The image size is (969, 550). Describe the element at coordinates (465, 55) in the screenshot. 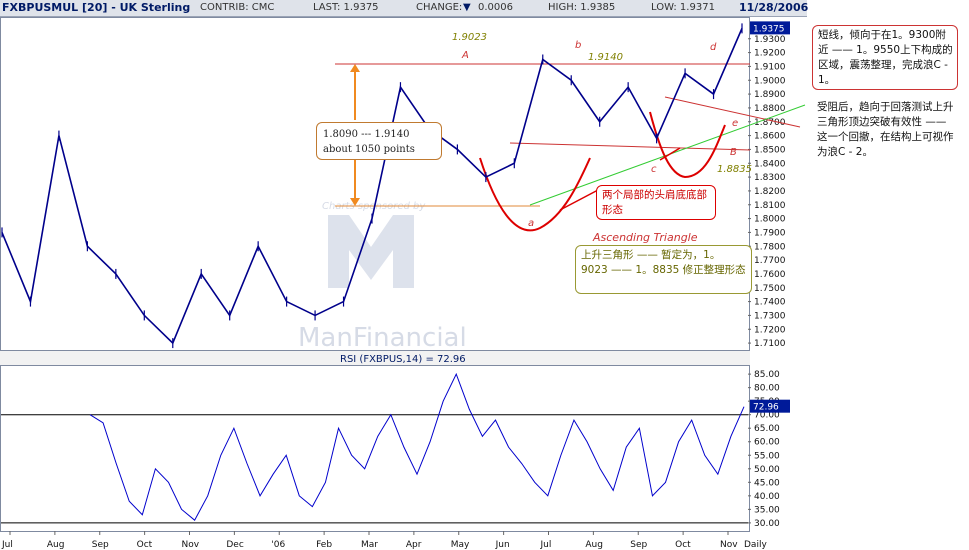

I see `label-A: A` at that location.